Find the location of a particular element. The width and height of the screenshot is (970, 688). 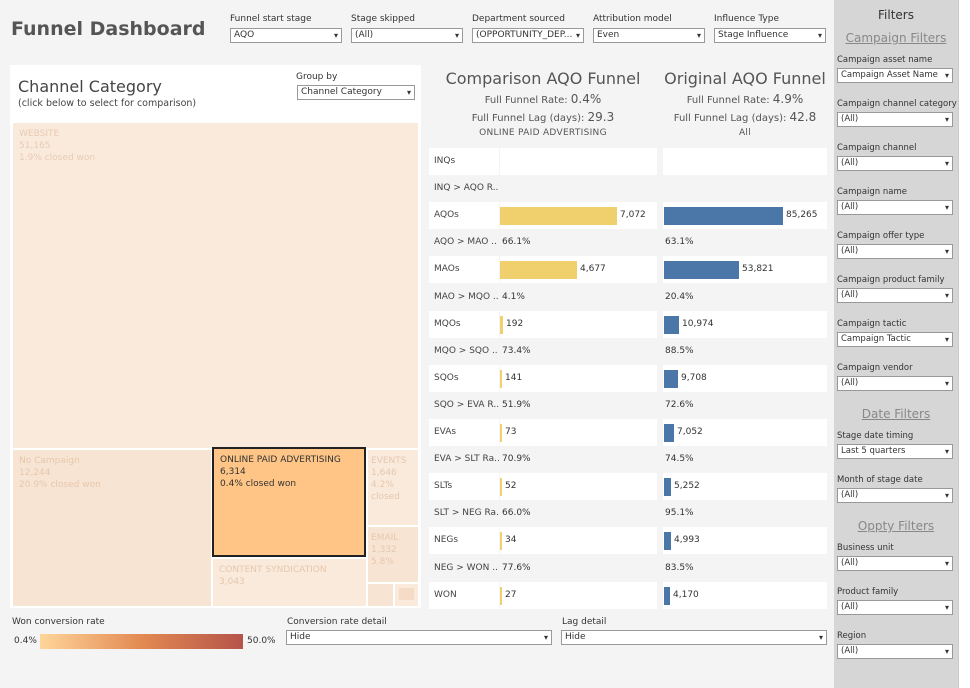

funnel-row-label: WON is located at coordinates (464, 595).